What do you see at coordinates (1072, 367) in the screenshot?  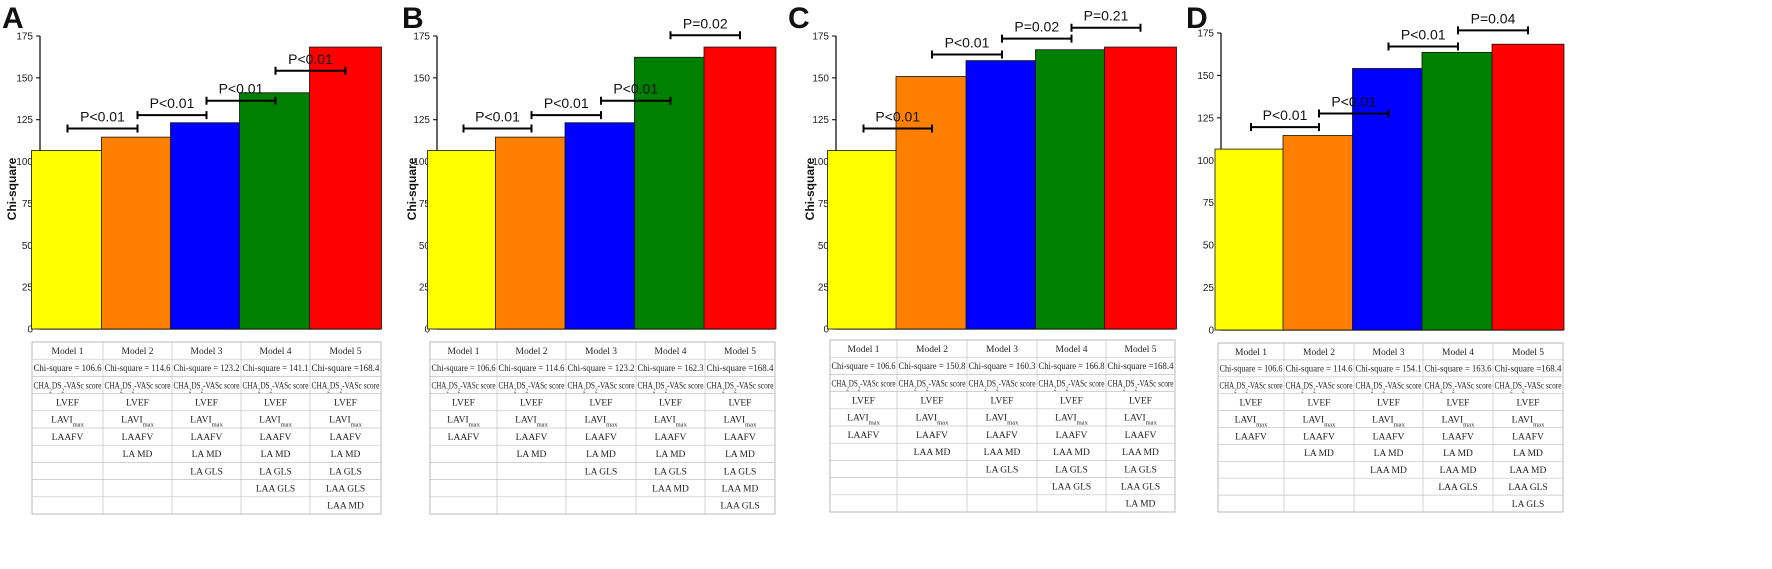 I see `table-cell: Chi-square = 166.8` at bounding box center [1072, 367].